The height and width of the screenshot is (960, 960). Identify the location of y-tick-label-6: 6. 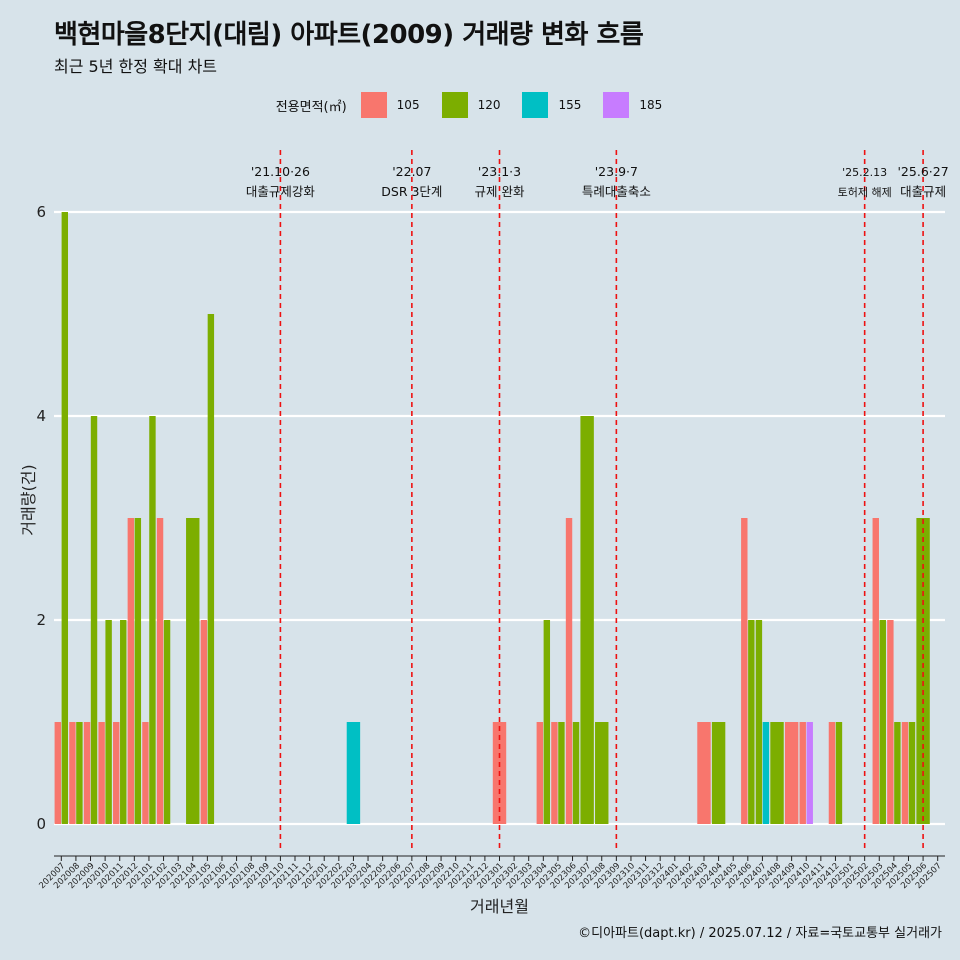
(41, 212).